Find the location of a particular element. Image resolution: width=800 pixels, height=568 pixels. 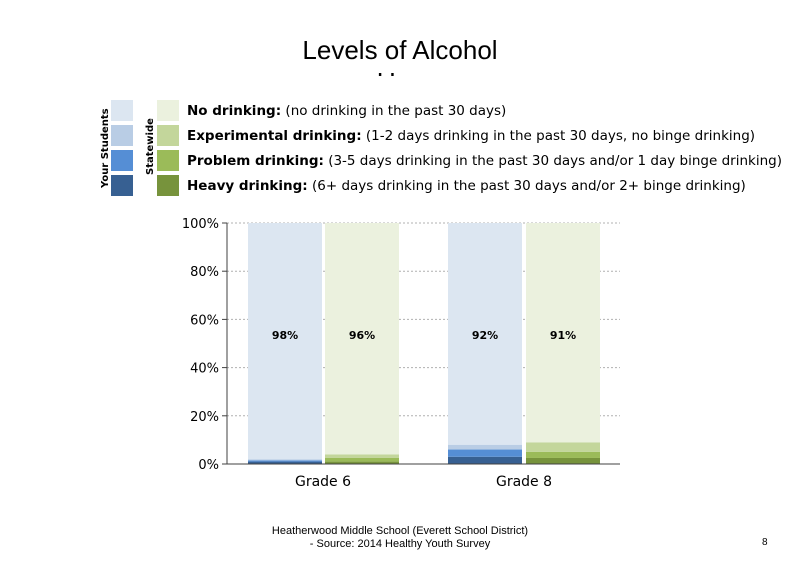

y-tick-label: 100% is located at coordinates (200, 224).